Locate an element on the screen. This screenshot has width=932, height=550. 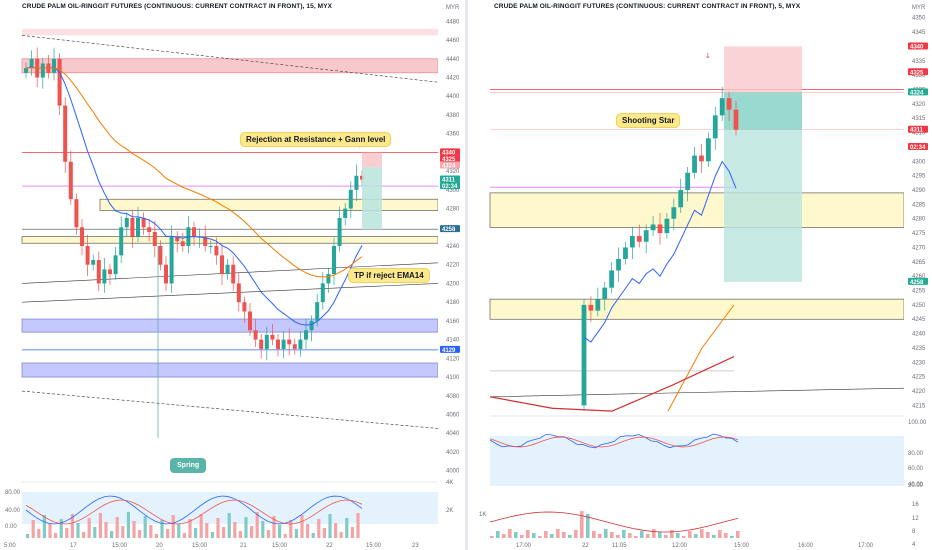
right-price-tag-label: 4340 is located at coordinates (917, 47).